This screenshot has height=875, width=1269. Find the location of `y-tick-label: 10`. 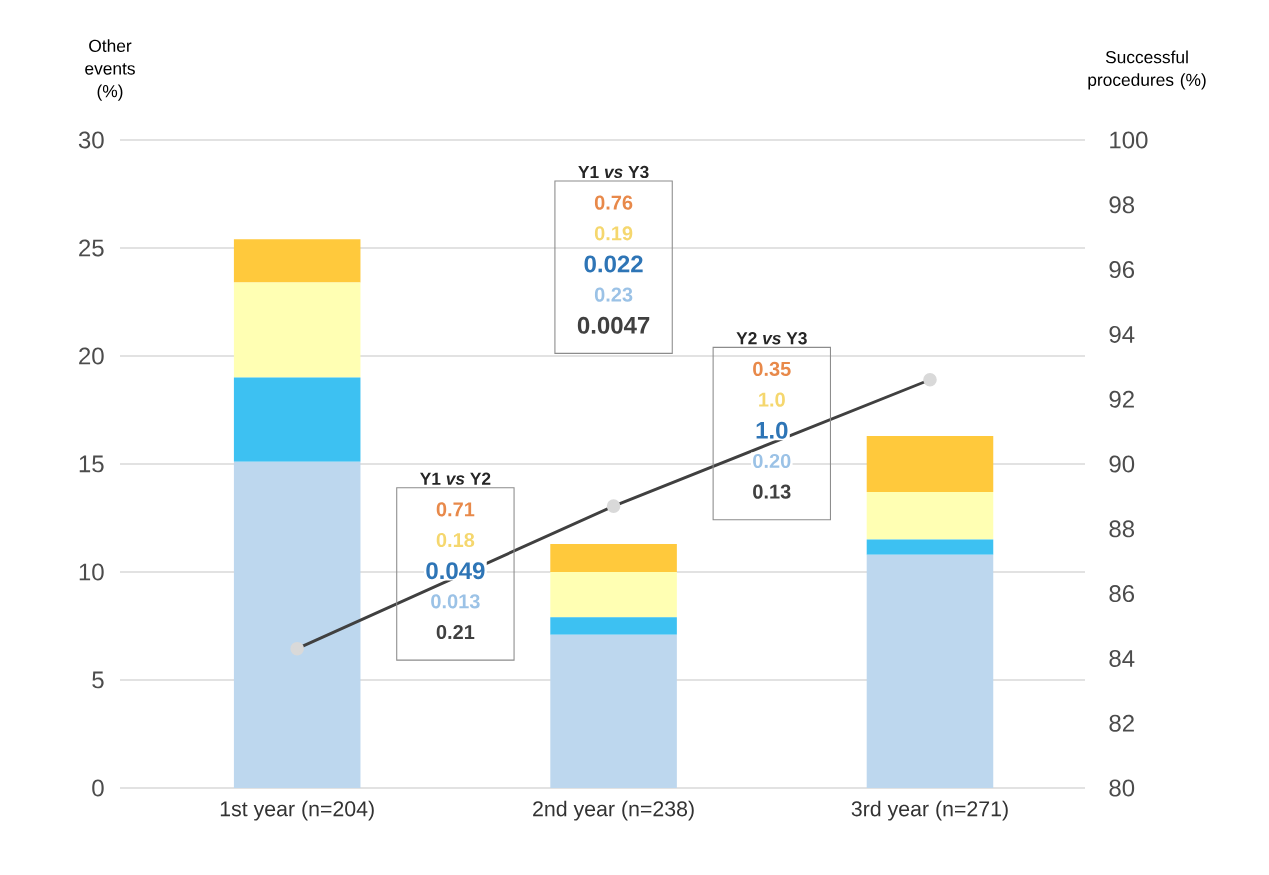

y-tick-label: 10 is located at coordinates (91, 572).